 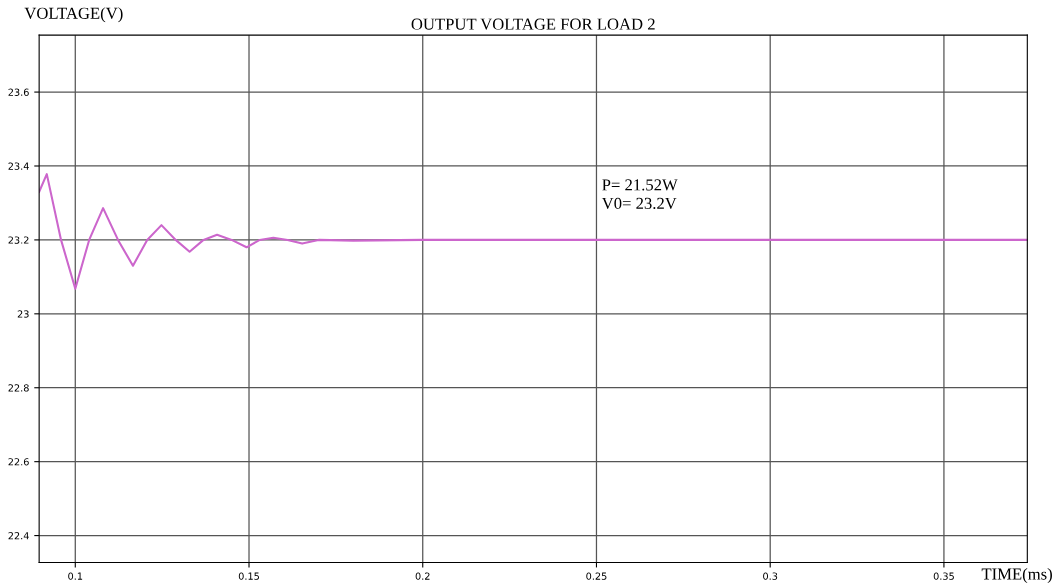 I want to click on x-tick-label: 0.25, so click(x=596, y=576).